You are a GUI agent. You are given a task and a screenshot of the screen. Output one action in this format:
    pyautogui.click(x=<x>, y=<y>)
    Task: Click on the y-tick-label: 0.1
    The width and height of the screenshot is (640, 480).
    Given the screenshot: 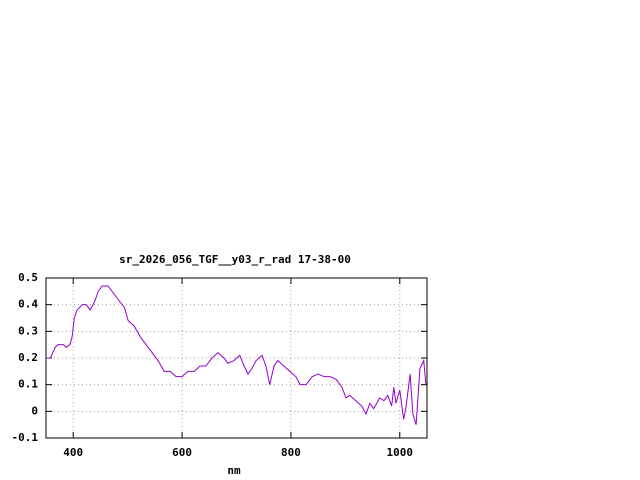 What is the action you would take?
    pyautogui.click(x=28, y=384)
    